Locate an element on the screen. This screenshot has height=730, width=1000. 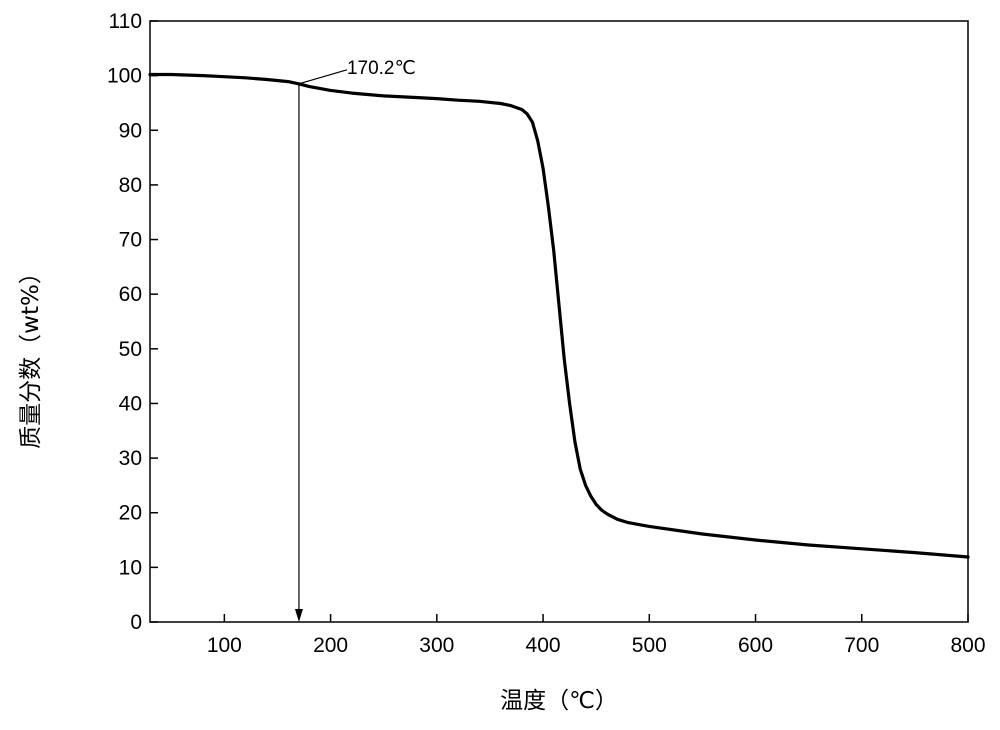
x-tick-label: 200 is located at coordinates (330, 645).